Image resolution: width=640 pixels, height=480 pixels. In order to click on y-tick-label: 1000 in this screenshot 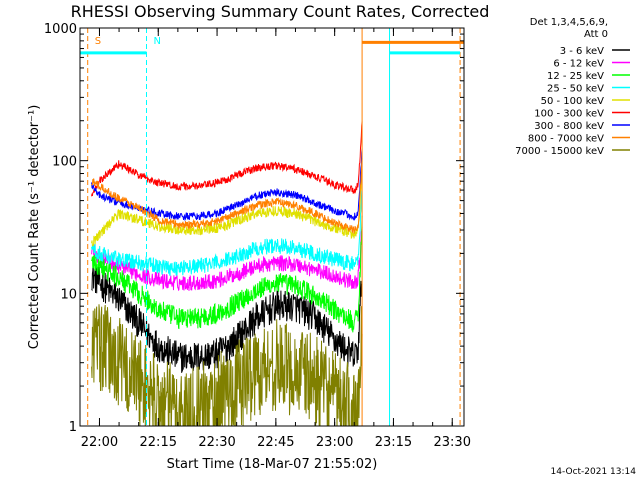, I will do `click(60, 29)`.